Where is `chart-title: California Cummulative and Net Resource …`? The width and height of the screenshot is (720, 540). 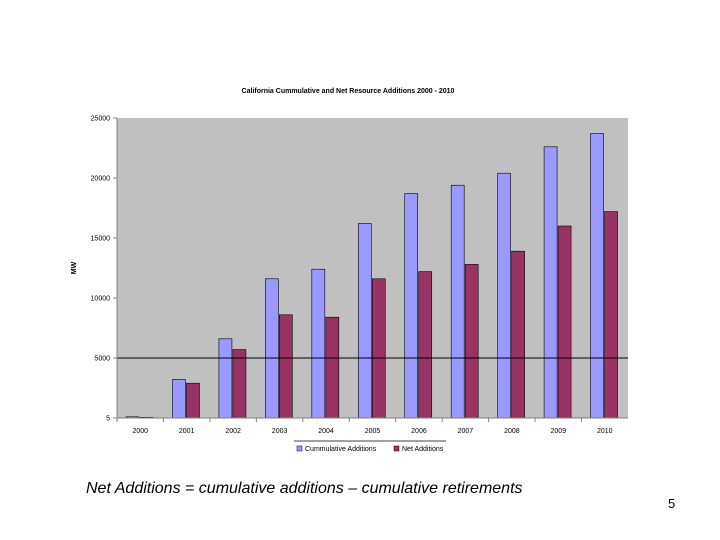 chart-title: California Cummulative and Net Resource … is located at coordinates (348, 91).